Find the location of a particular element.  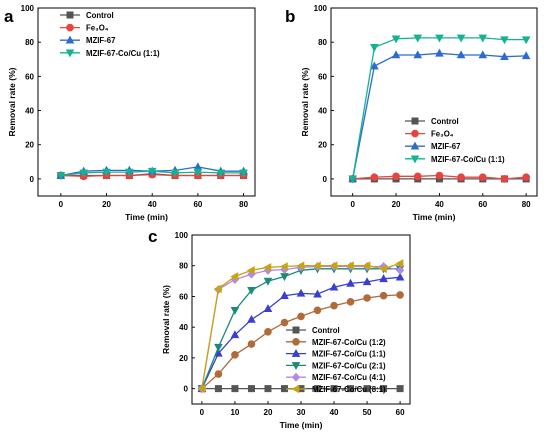

x-axis-label: Time (min) is located at coordinates (146, 217).